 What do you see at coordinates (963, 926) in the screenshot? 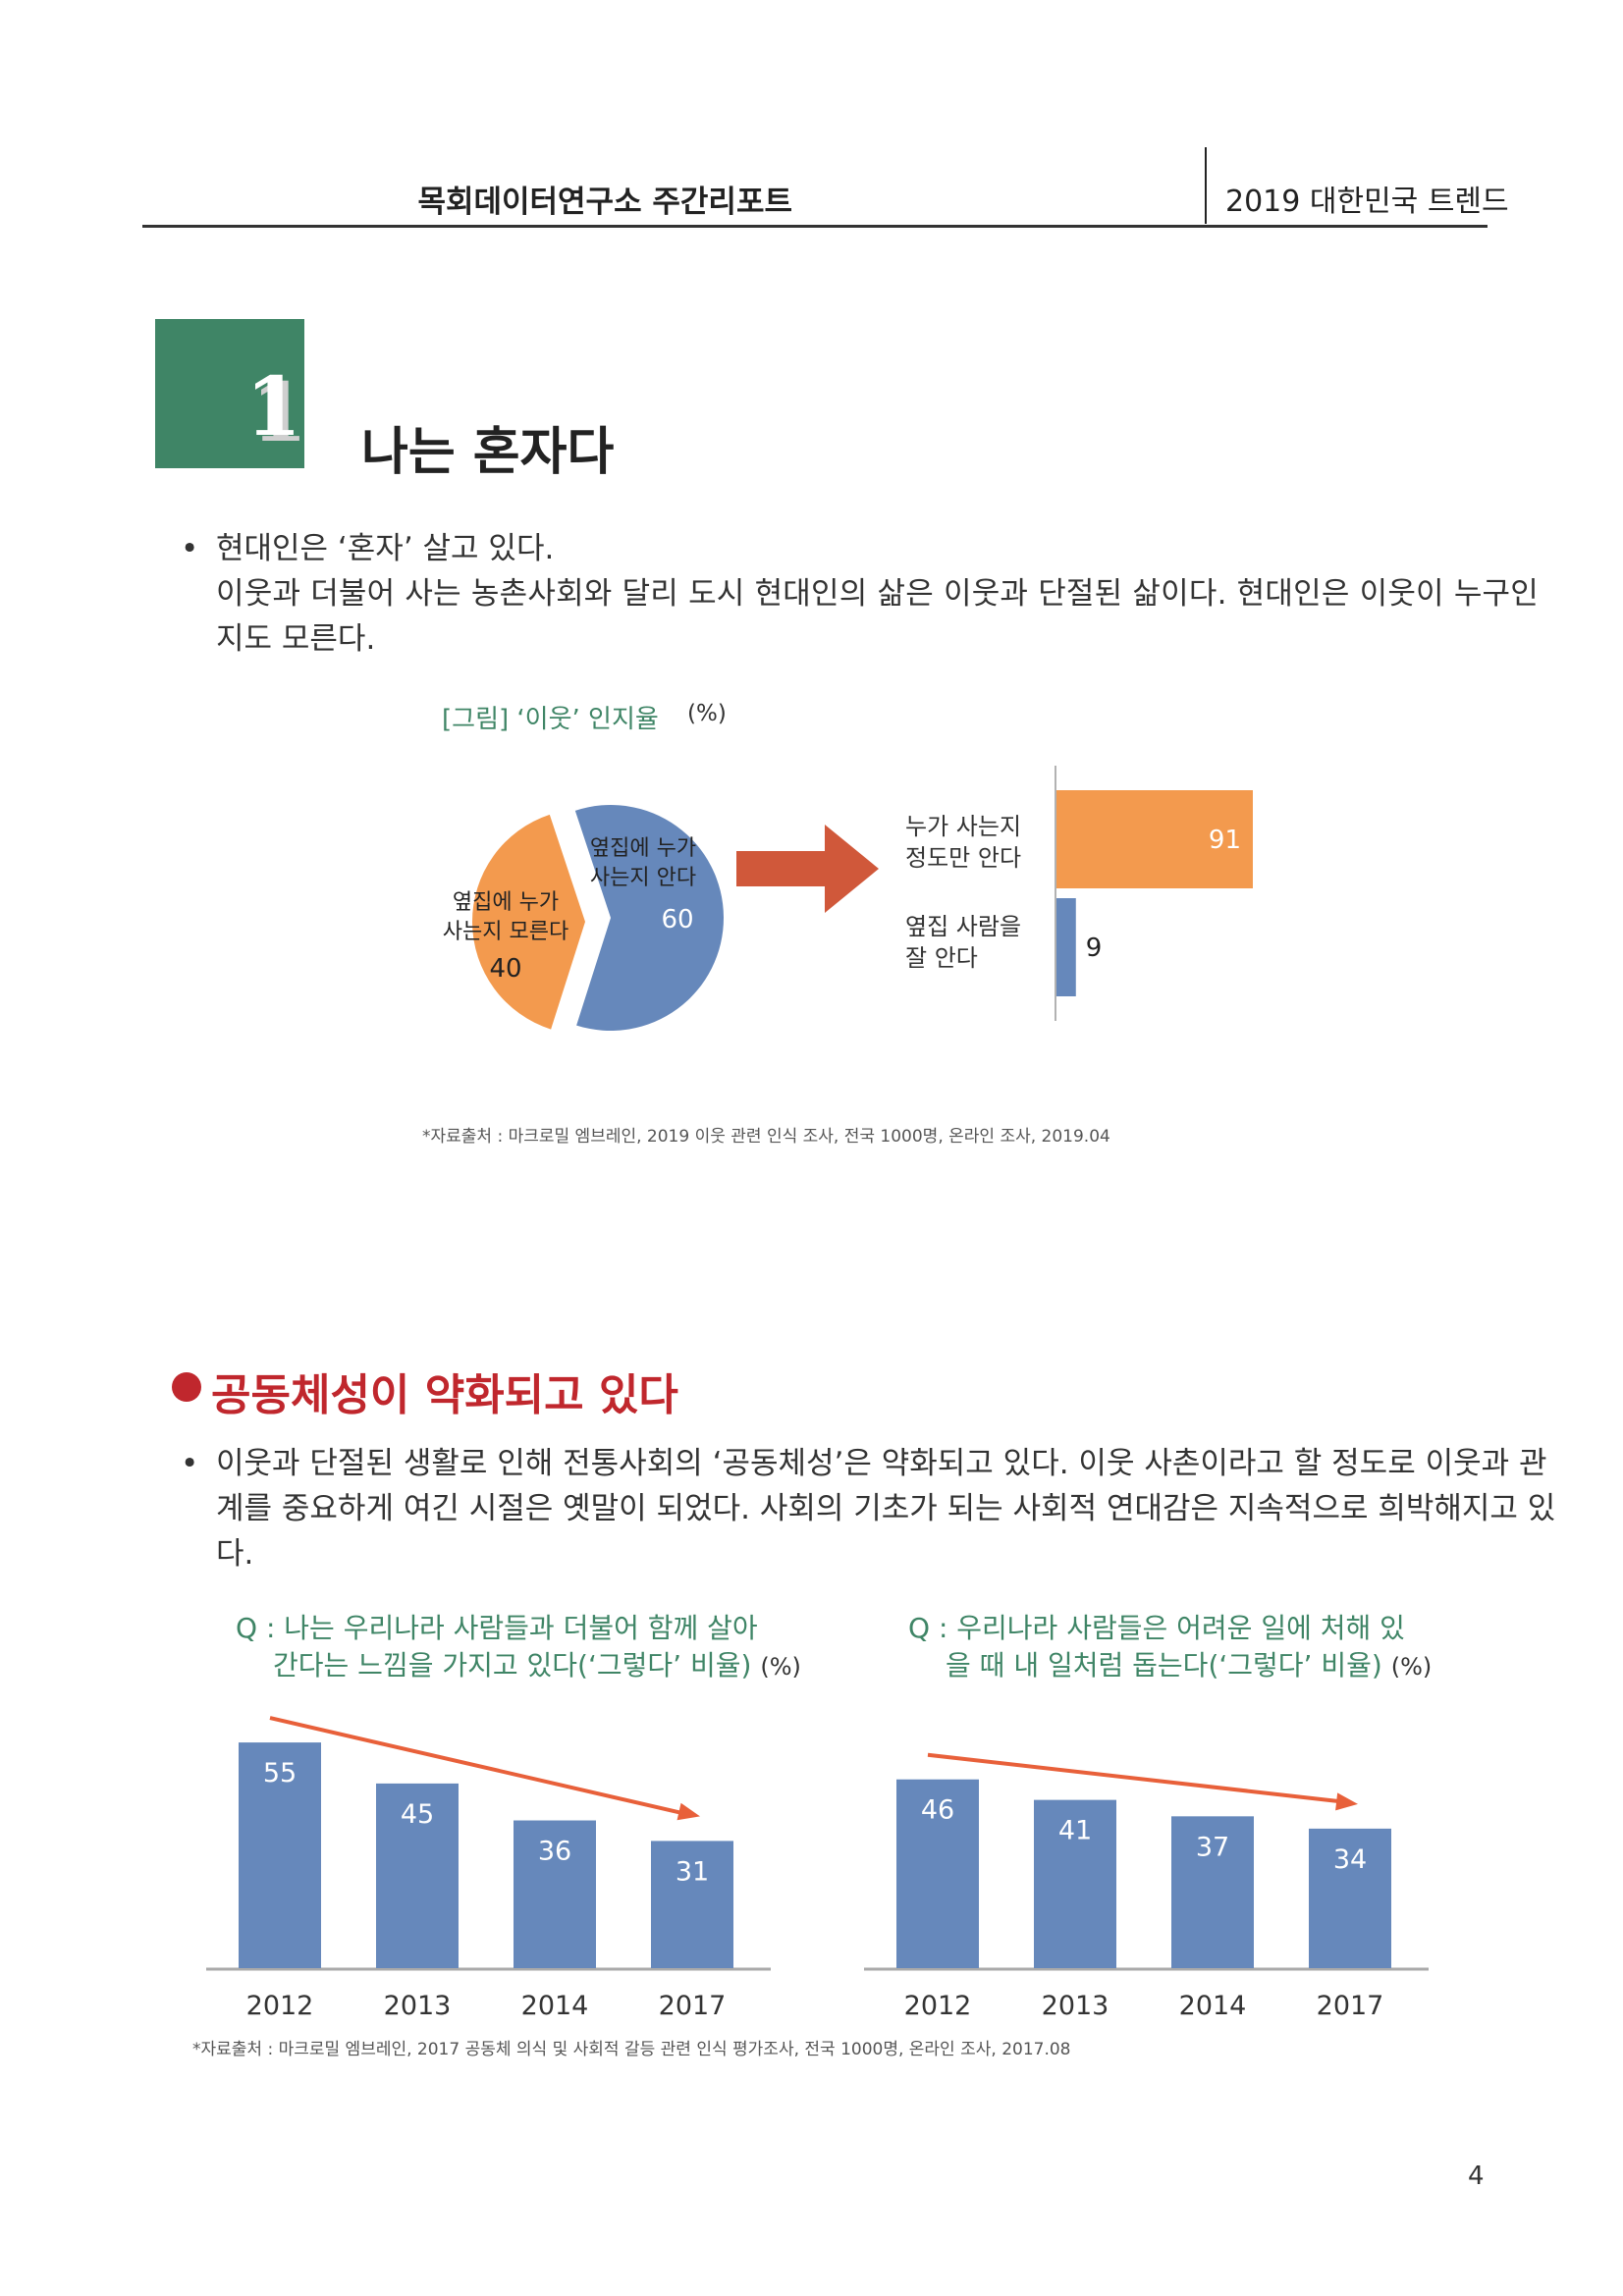
I see `hbar-label-2-line-1: 옆집 사람을` at bounding box center [963, 926].